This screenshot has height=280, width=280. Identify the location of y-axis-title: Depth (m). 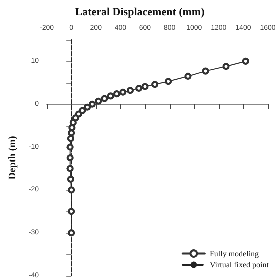
(13, 158).